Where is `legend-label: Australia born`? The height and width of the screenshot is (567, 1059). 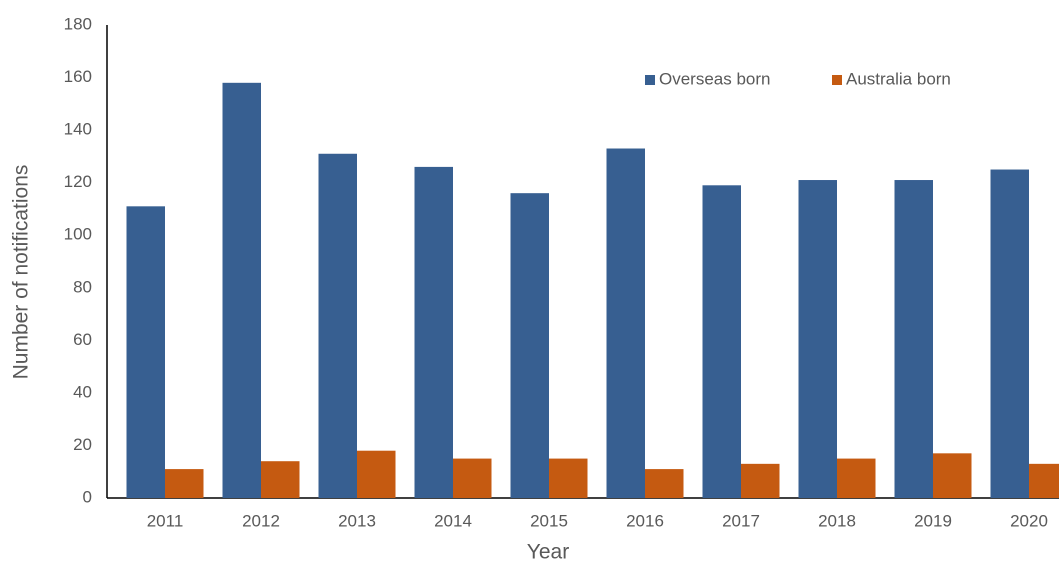 legend-label: Australia born is located at coordinates (898, 78).